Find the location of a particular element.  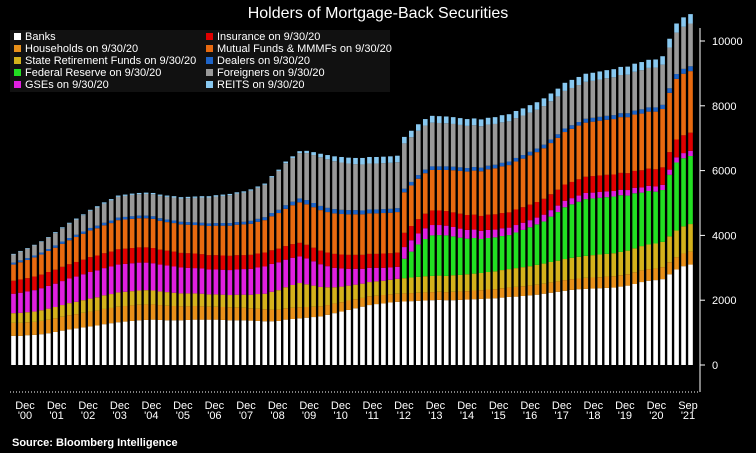

legend-item: GSEs on 9/30/20 is located at coordinates (61, 85).